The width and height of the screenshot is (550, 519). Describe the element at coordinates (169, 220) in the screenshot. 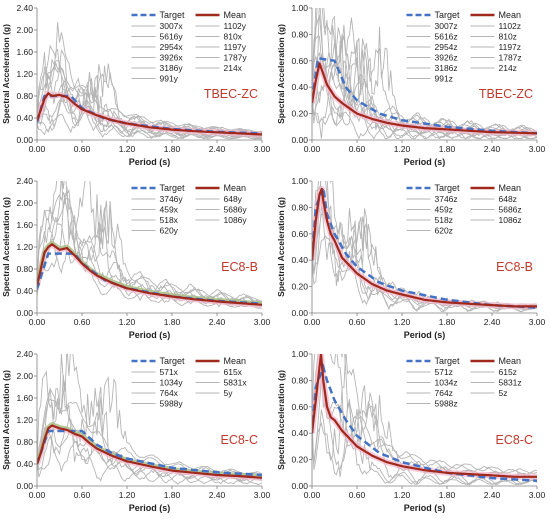

I see `legend-record-label: 518x` at that location.